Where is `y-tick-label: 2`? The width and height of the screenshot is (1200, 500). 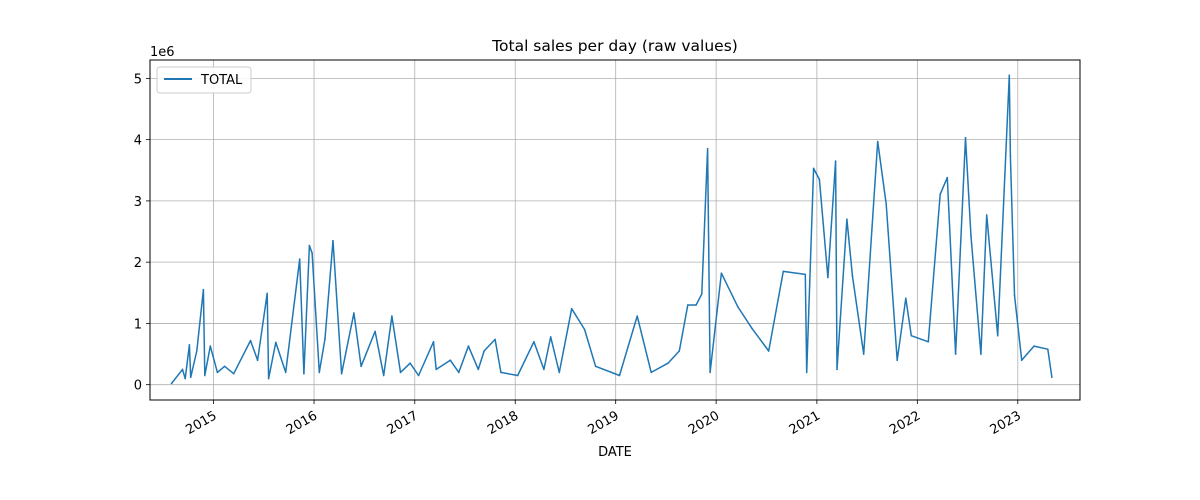
y-tick-label: 2 is located at coordinates (138, 263).